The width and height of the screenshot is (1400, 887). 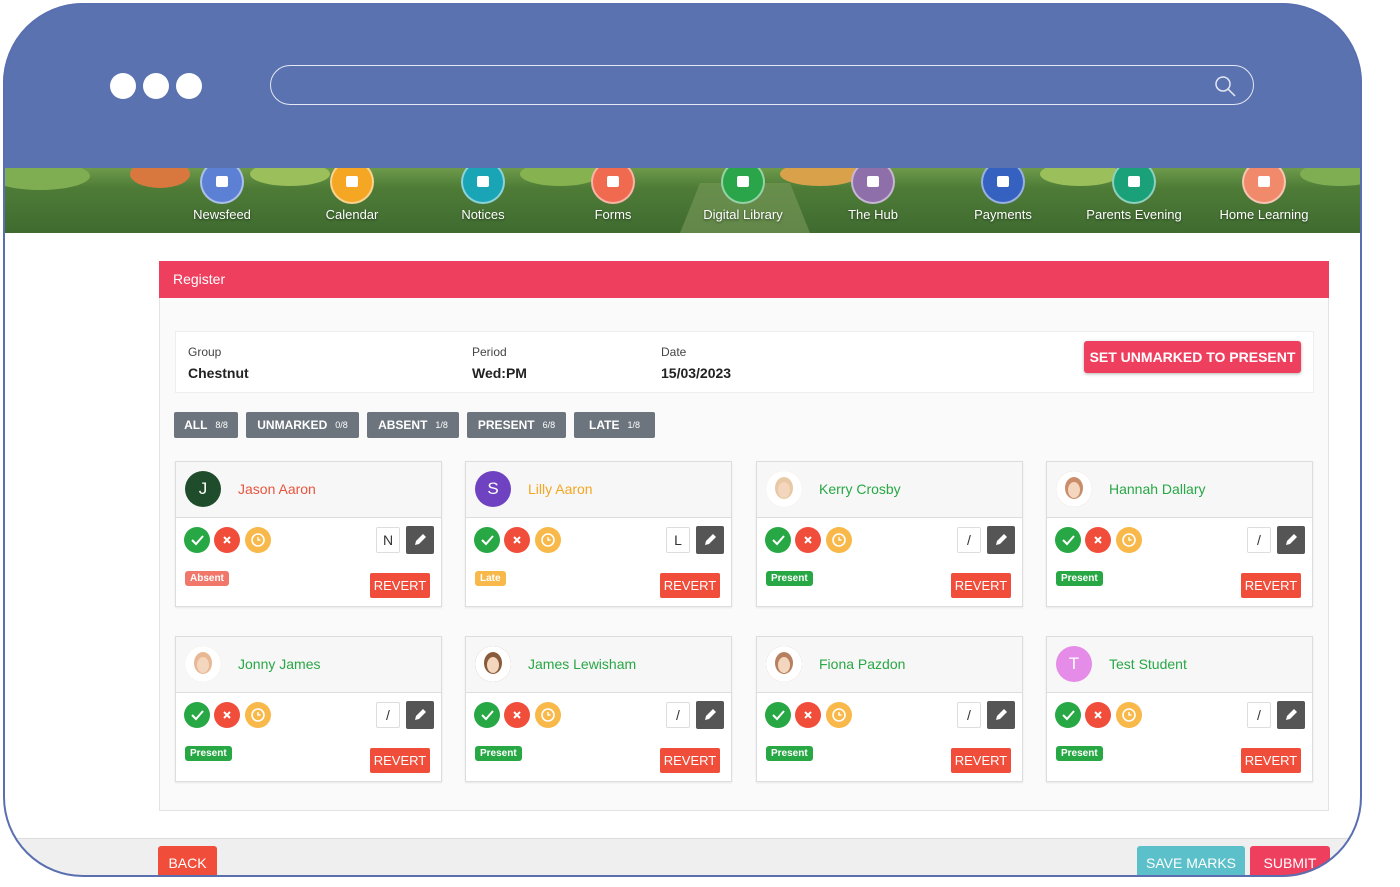 I want to click on nav-item: Forms, so click(x=613, y=200).